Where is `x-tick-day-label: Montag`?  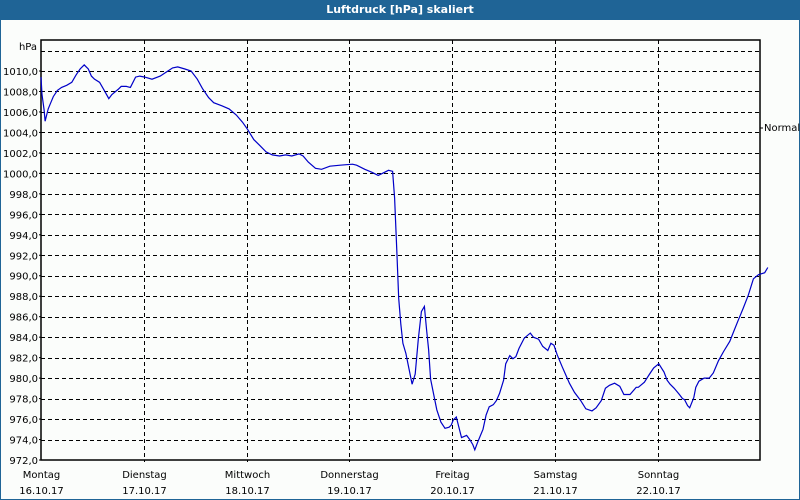
x-tick-day-label: Montag is located at coordinates (41, 475).